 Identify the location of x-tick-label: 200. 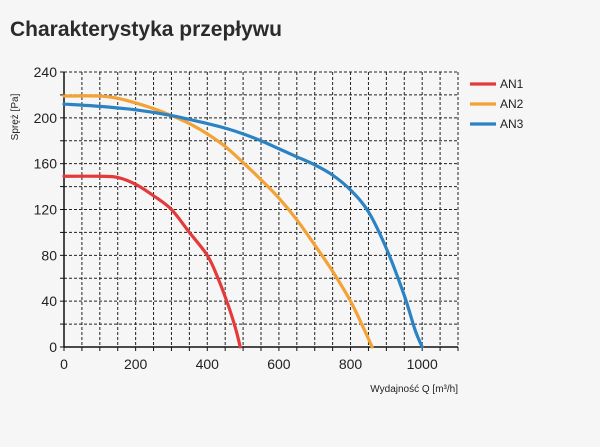
(136, 364).